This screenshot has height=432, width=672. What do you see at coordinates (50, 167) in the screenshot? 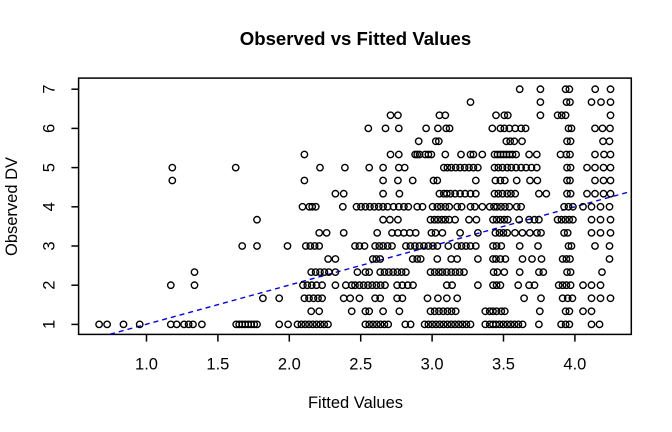
I see `svg-text: 5` at bounding box center [50, 167].